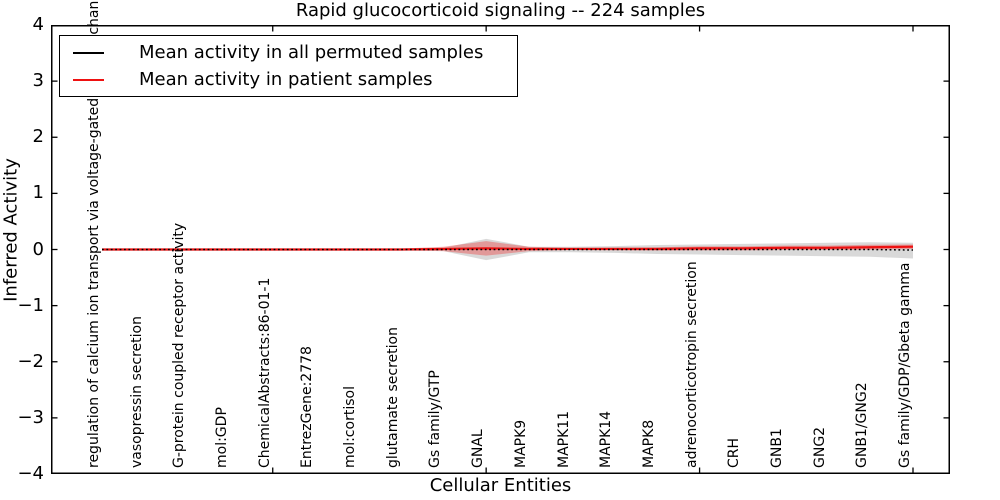 Image resolution: width=1000 pixels, height=500 pixels. What do you see at coordinates (30, 417) in the screenshot?
I see `y-tick-label: −3` at bounding box center [30, 417].